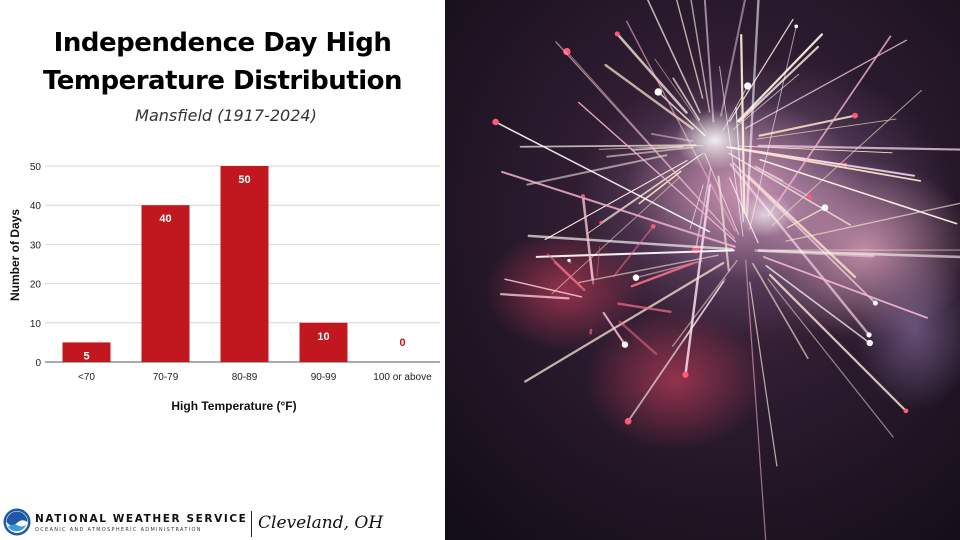 The width and height of the screenshot is (960, 540). I want to click on y-tick-label: 0, so click(38, 363).